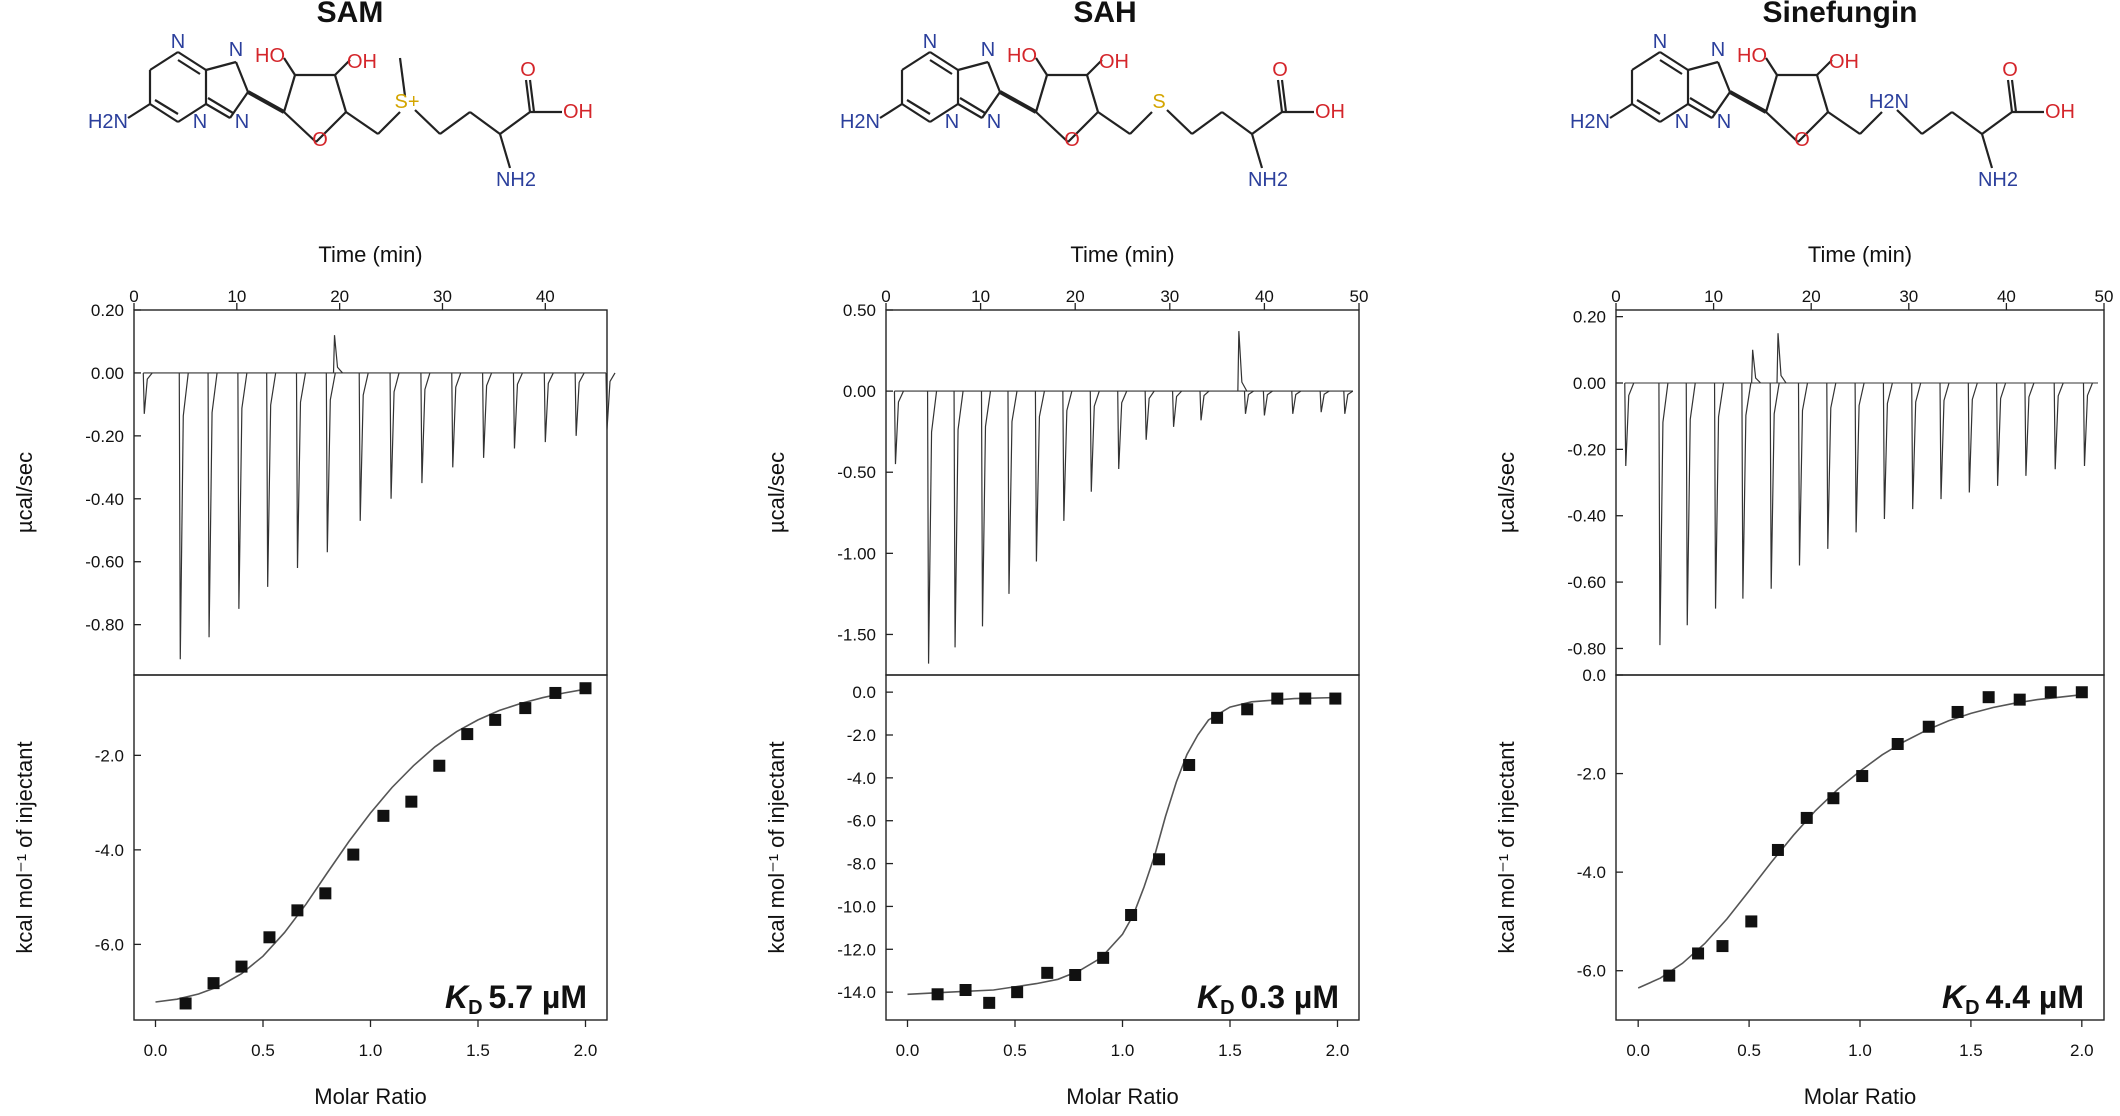  What do you see at coordinates (1506, 847) in the screenshot?
I see `bottom-y-axis-label: kcal mol⁻¹ of injectant` at bounding box center [1506, 847].